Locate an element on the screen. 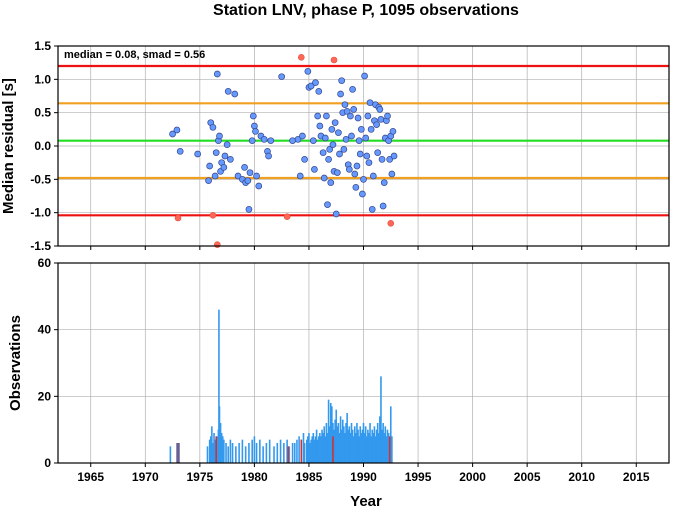 The height and width of the screenshot is (511, 678). residual-y-axis-label: Median residual [s] is located at coordinates (8, 146).